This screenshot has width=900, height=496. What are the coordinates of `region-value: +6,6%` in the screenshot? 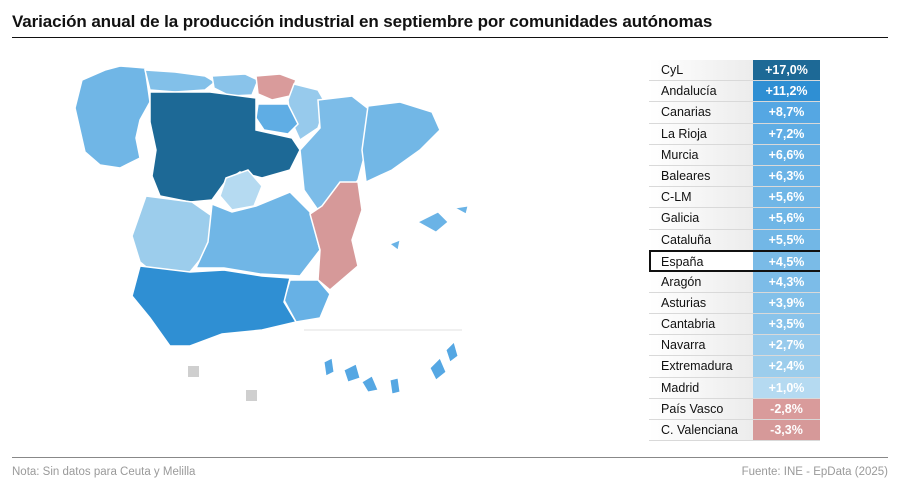 It's located at (786, 154).